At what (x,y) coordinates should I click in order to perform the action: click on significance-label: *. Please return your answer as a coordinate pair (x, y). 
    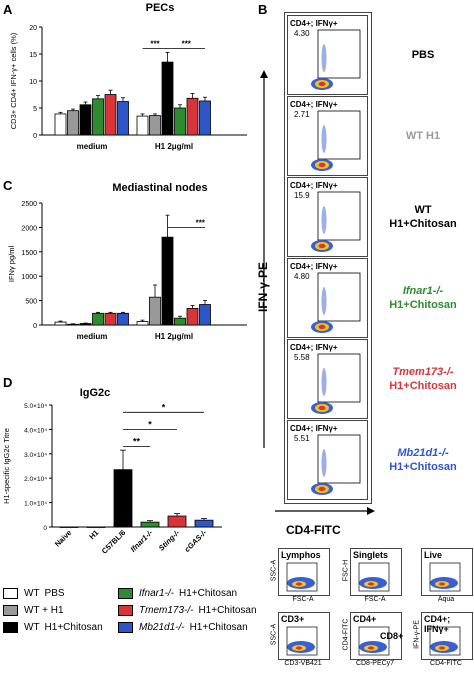
    Looking at the image, I should click on (164, 407).